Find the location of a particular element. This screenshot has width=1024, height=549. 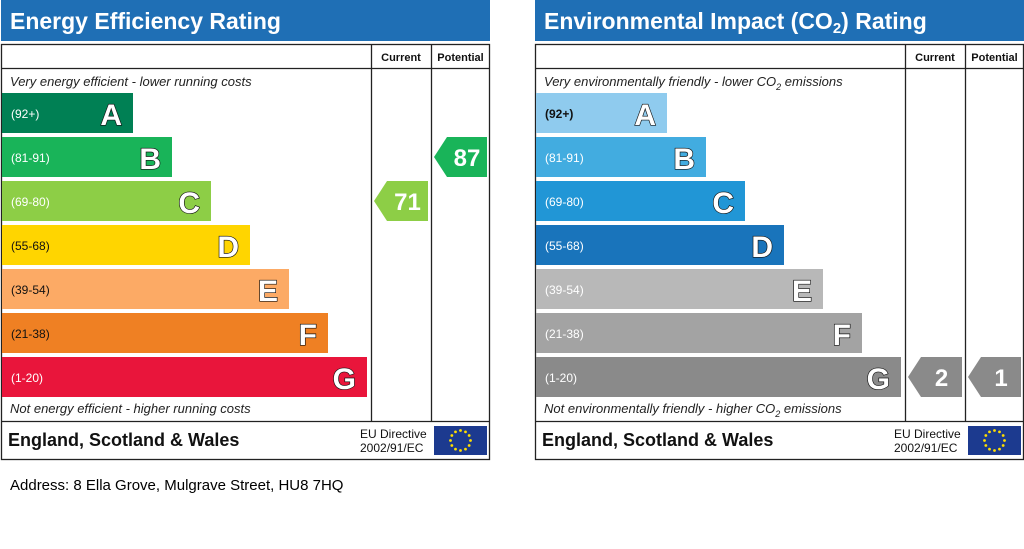

chart-title: Environmental Impact (CO2) Rating is located at coordinates (735, 22).